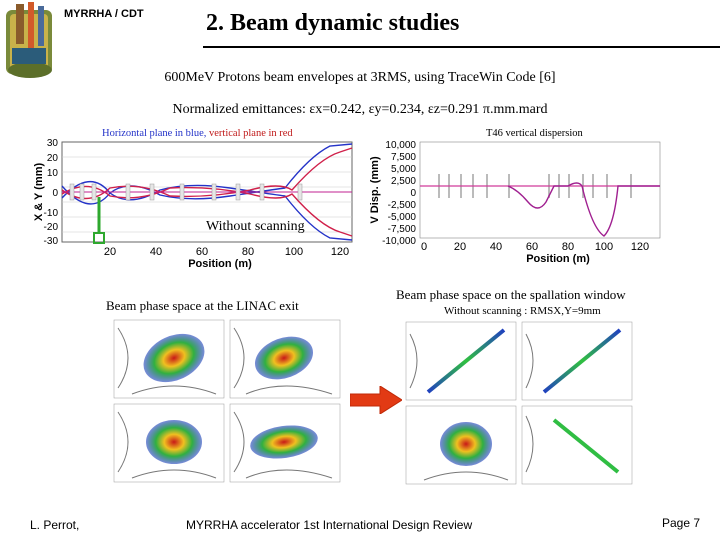  What do you see at coordinates (169, 359) in the screenshot?
I see `phase-panel-x` at bounding box center [169, 359].